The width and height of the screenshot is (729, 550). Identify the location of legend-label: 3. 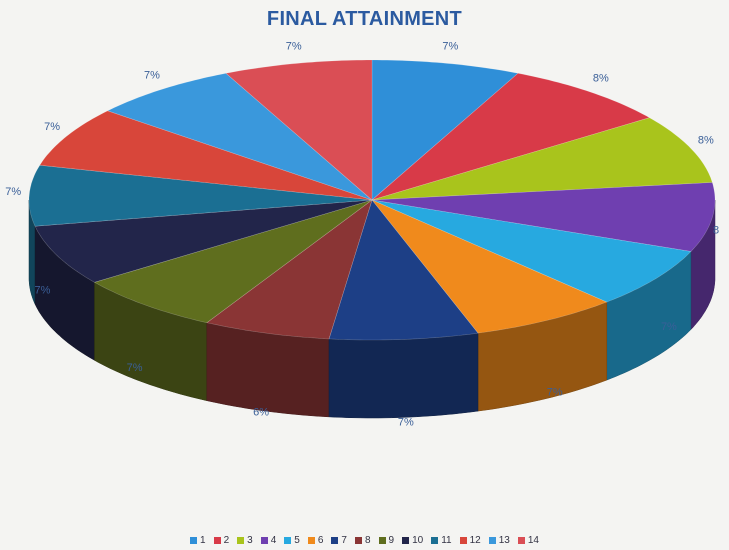
(250, 540).